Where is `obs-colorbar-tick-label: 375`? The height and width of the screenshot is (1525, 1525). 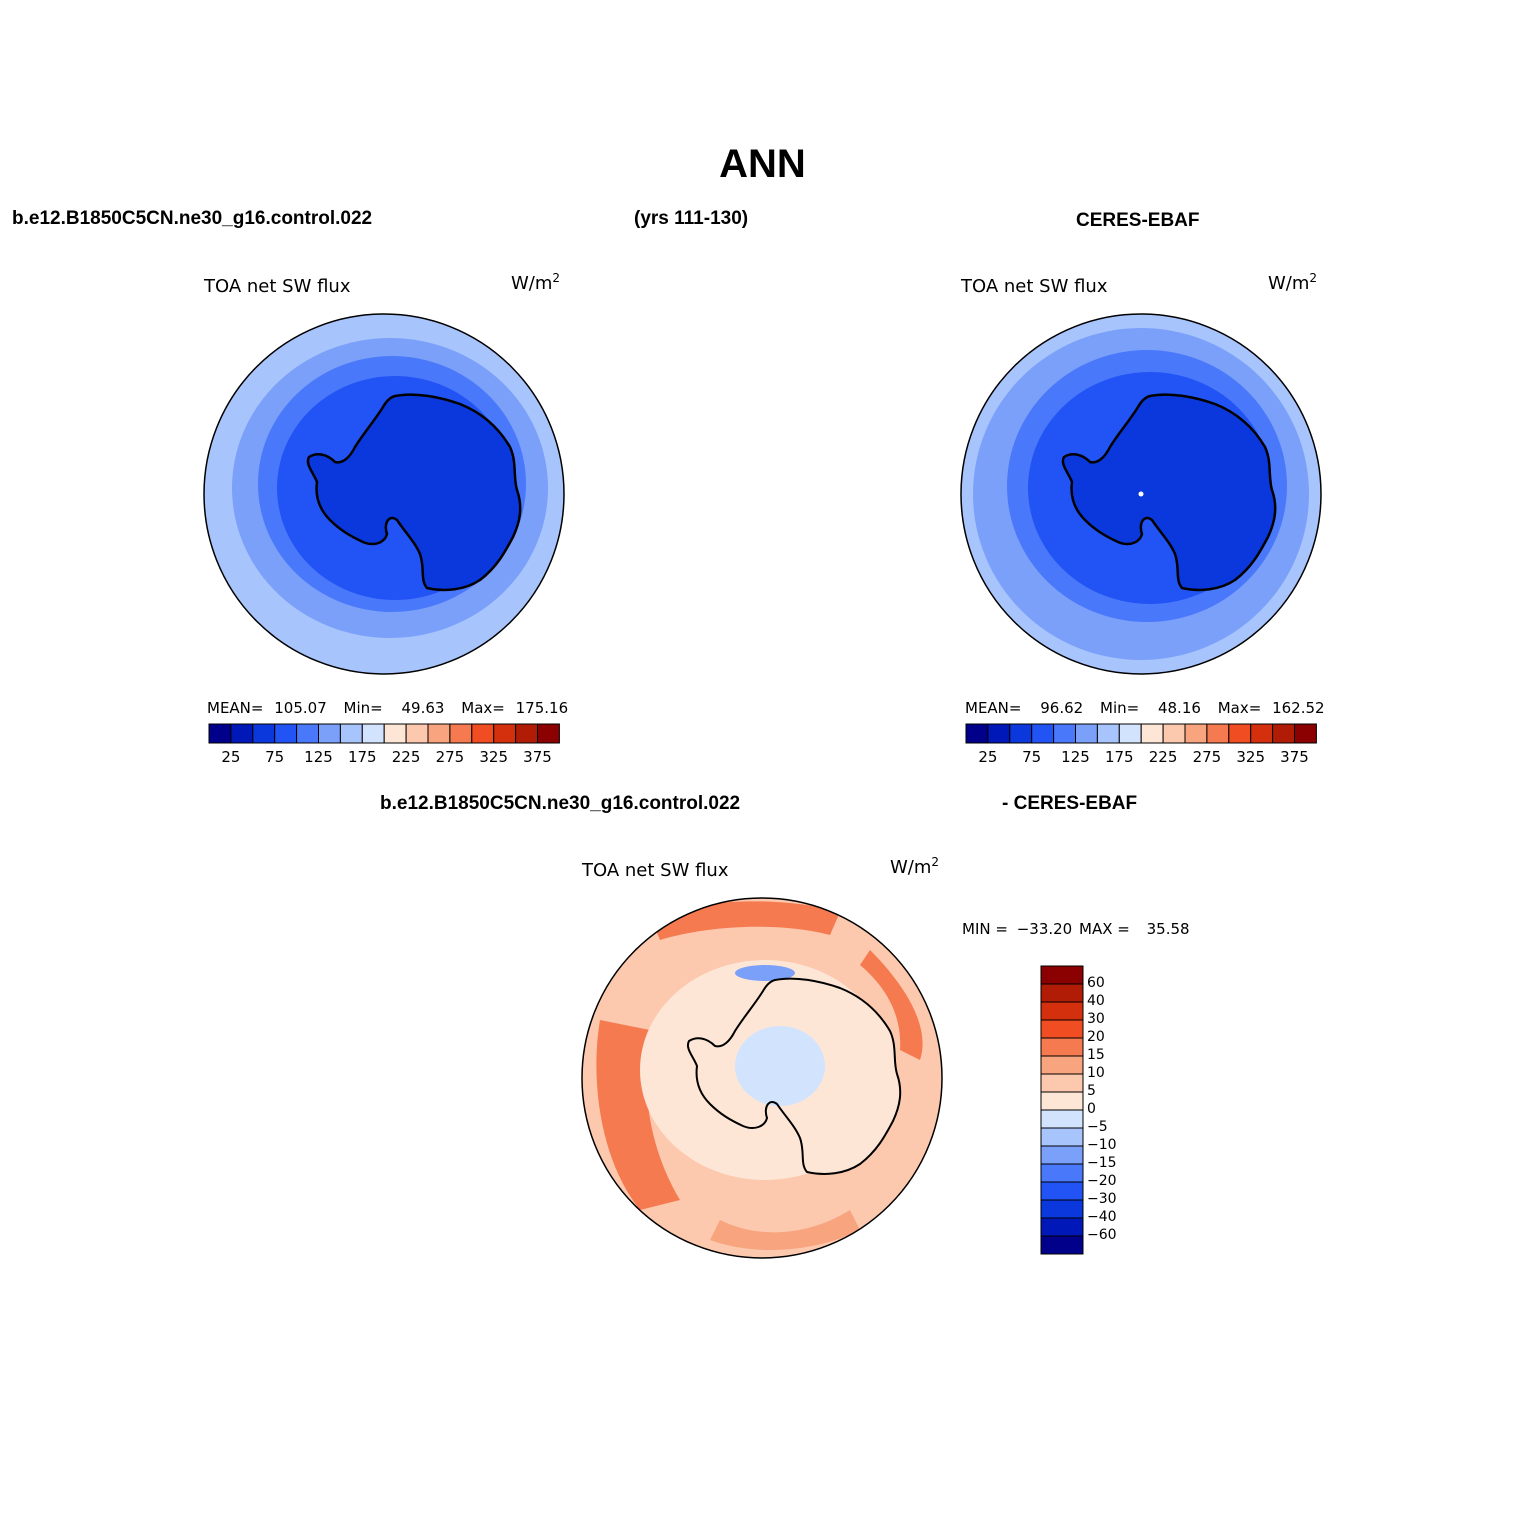
obs-colorbar-tick-label: 375 is located at coordinates (1294, 757).